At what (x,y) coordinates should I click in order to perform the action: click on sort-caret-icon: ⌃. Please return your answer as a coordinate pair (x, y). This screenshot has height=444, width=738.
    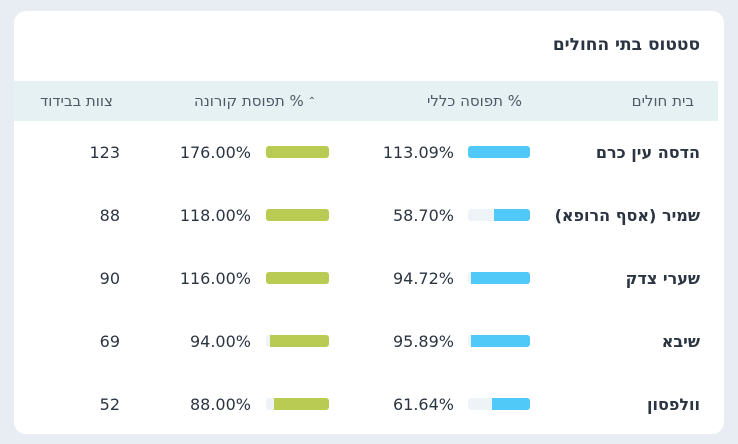
    Looking at the image, I should click on (312, 101).